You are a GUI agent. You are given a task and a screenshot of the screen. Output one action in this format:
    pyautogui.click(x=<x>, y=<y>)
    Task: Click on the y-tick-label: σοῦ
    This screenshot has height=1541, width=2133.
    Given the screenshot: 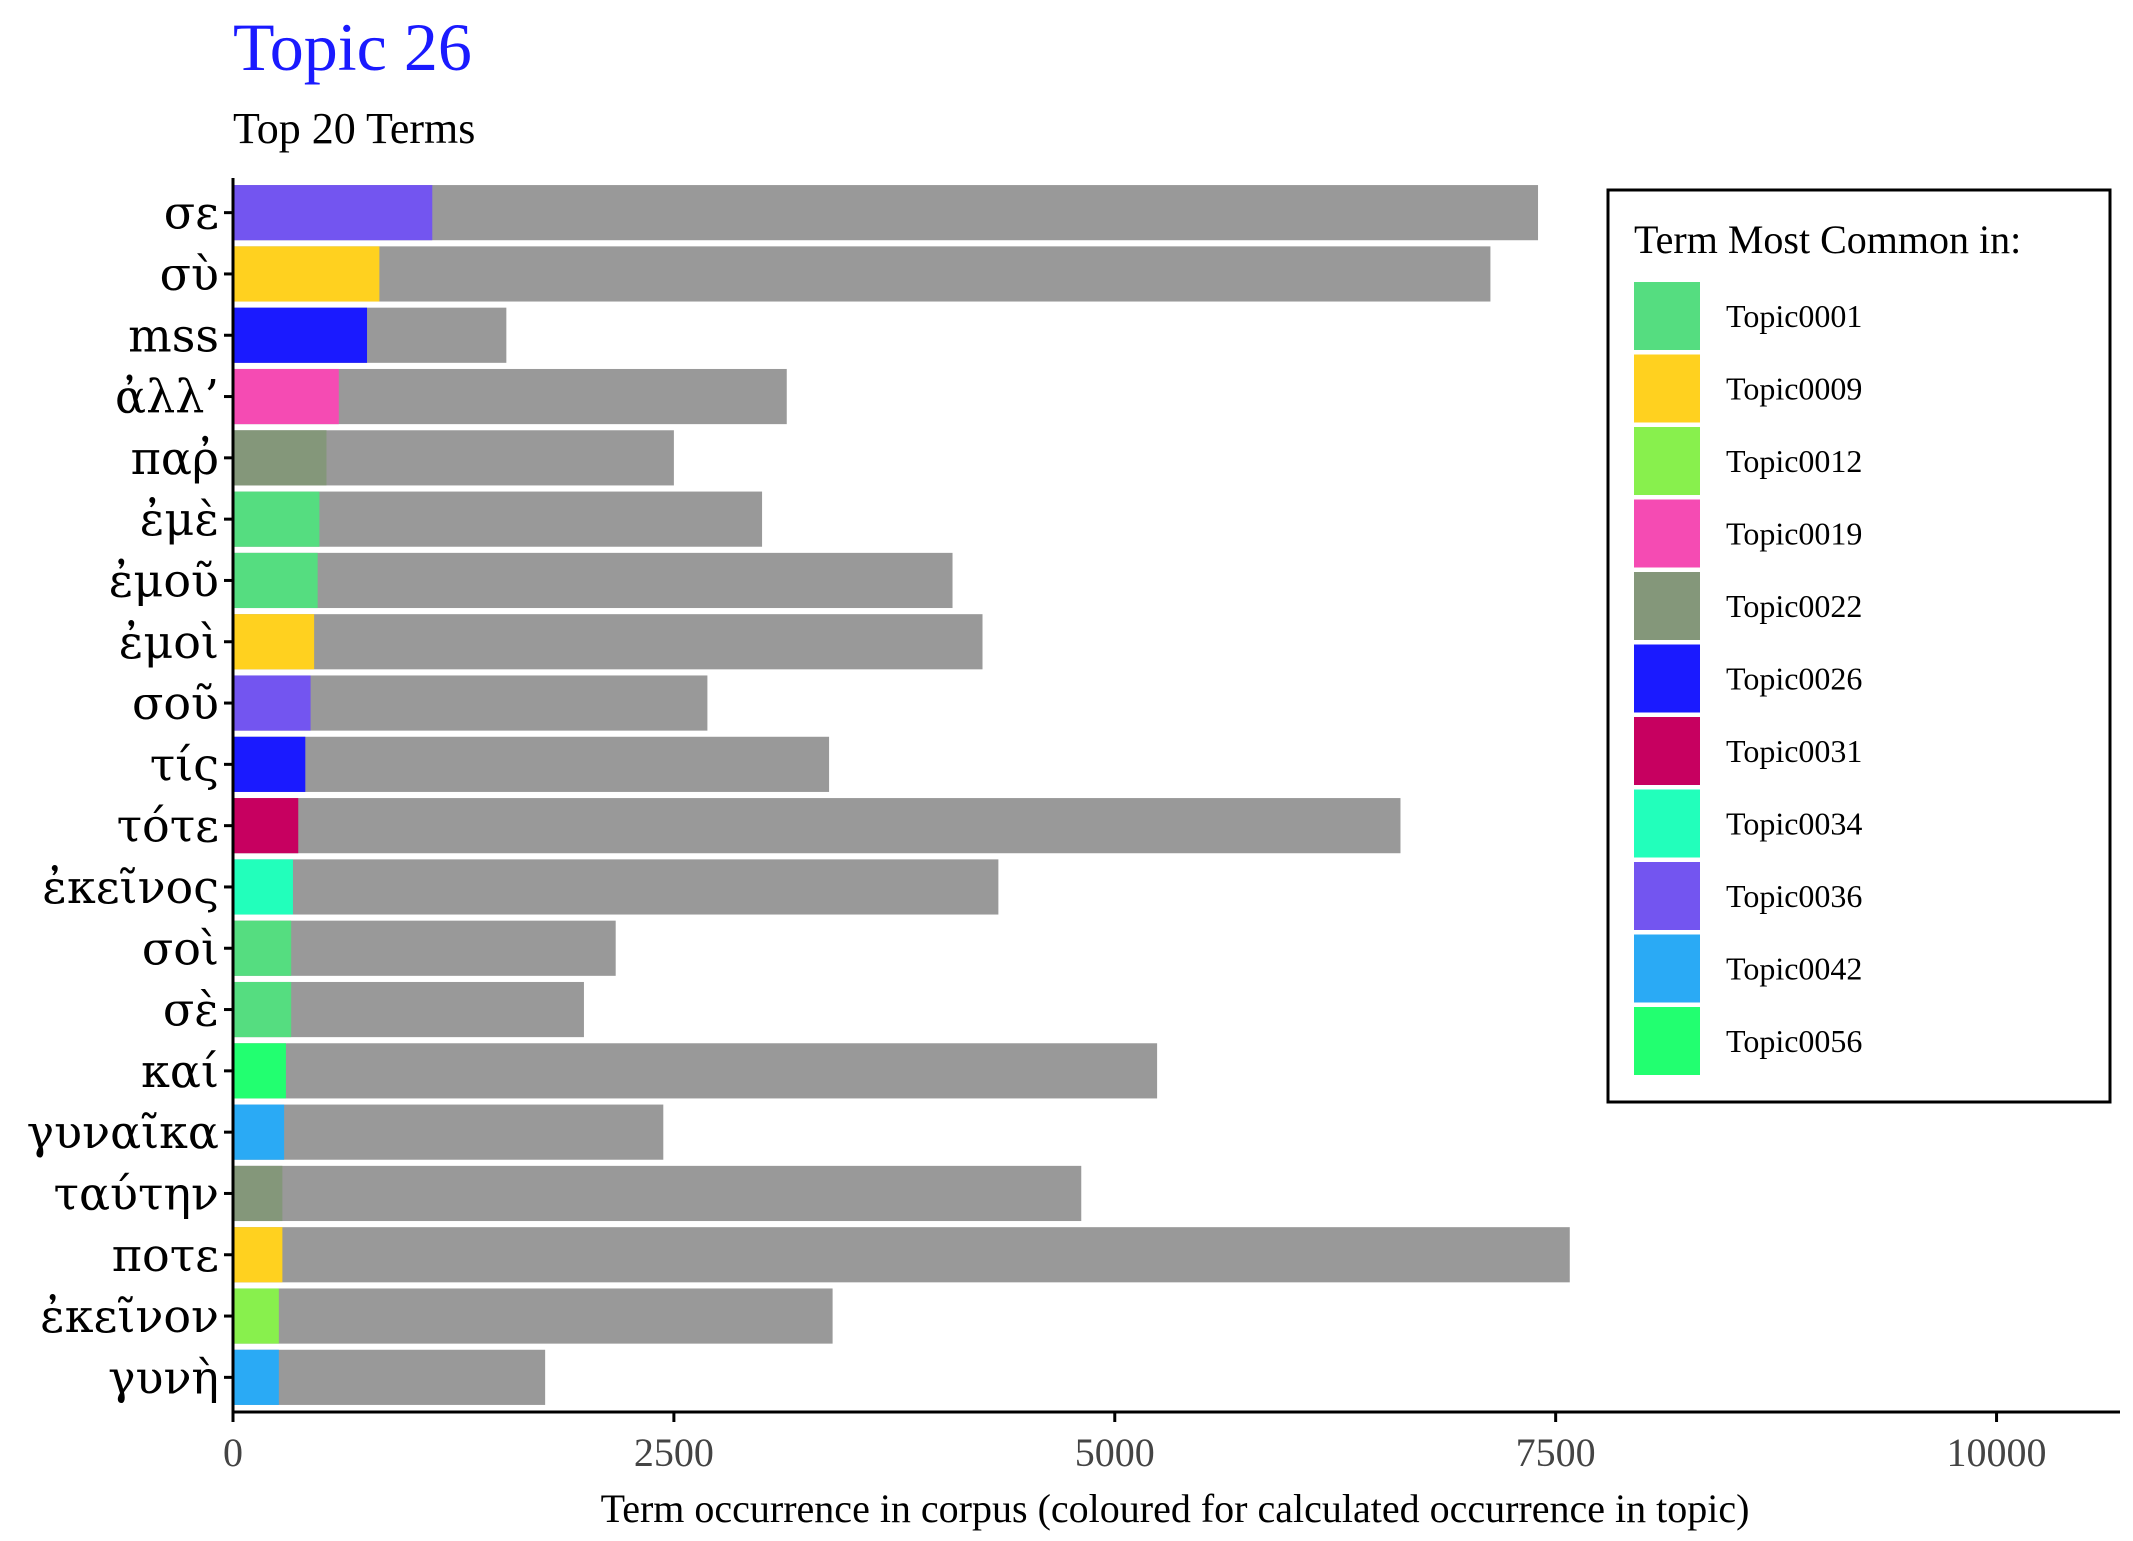 What is the action you would take?
    pyautogui.click(x=175, y=703)
    